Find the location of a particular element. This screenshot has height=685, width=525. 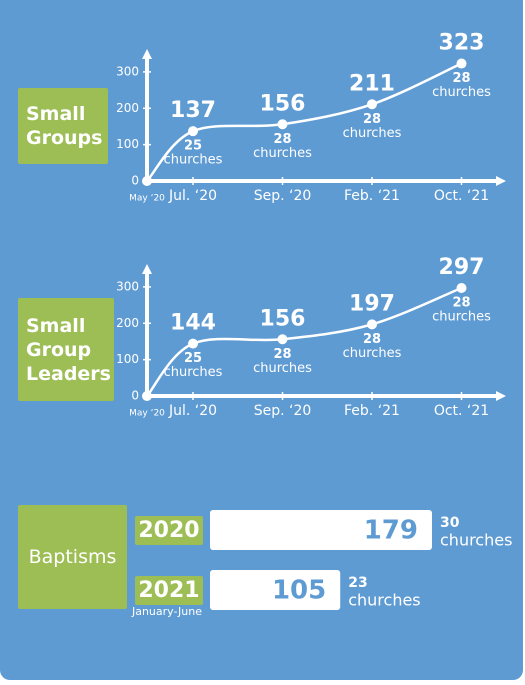

category-label: 2020 is located at coordinates (168, 530).